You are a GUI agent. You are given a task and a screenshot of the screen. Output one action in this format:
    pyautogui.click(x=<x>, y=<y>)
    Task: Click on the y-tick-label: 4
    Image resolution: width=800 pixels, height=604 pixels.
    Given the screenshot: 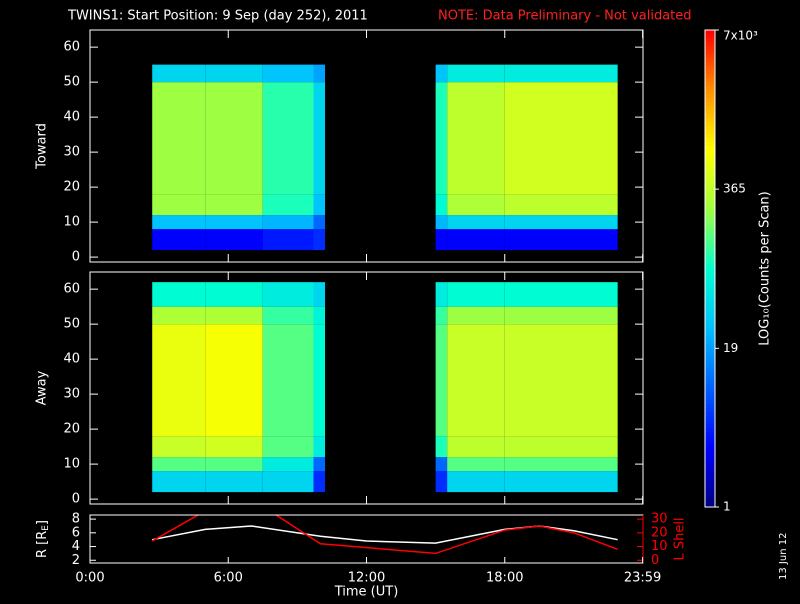 What is the action you would take?
    pyautogui.click(x=76, y=546)
    